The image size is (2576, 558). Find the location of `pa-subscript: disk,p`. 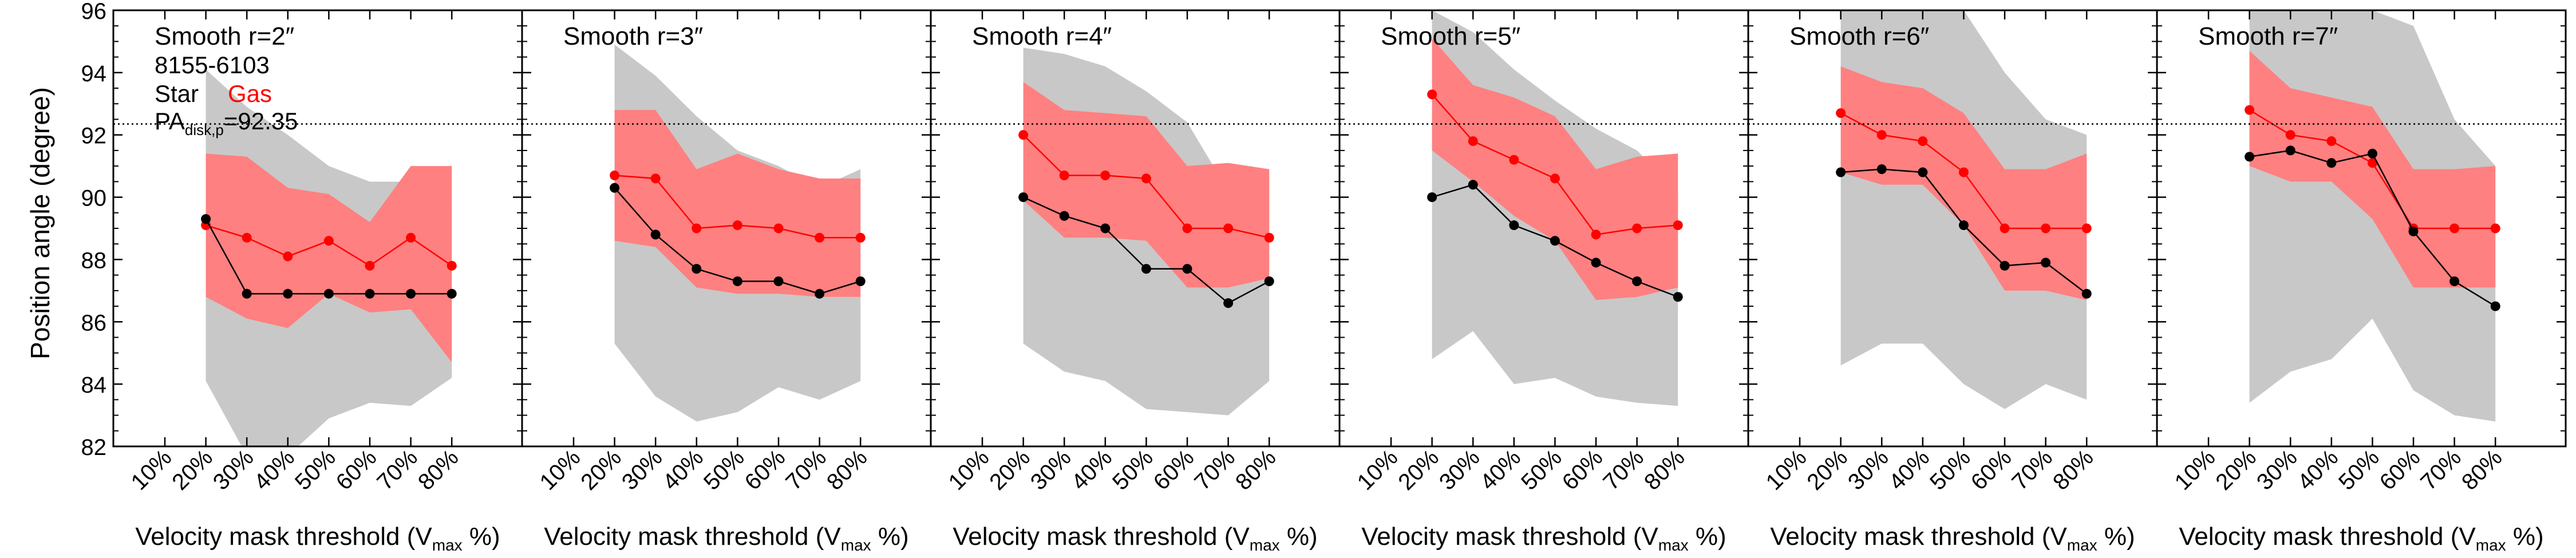

pa-subscript: disk,p is located at coordinates (204, 129).